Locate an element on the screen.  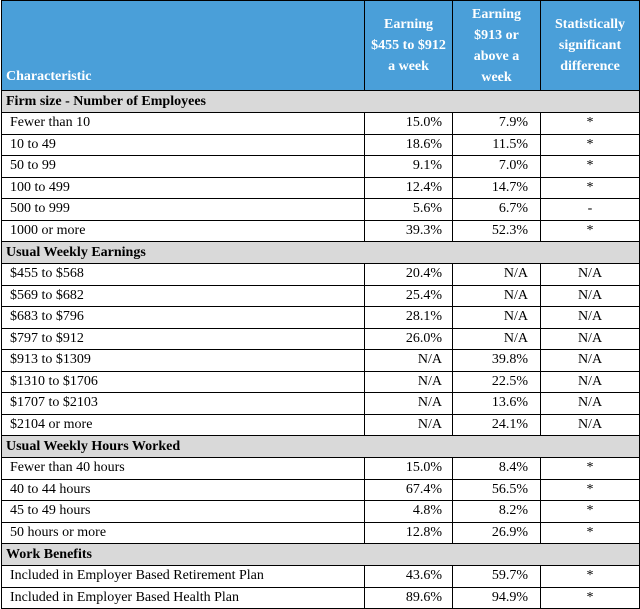
header-significance: Statistically significant difference is located at coordinates (590, 45).